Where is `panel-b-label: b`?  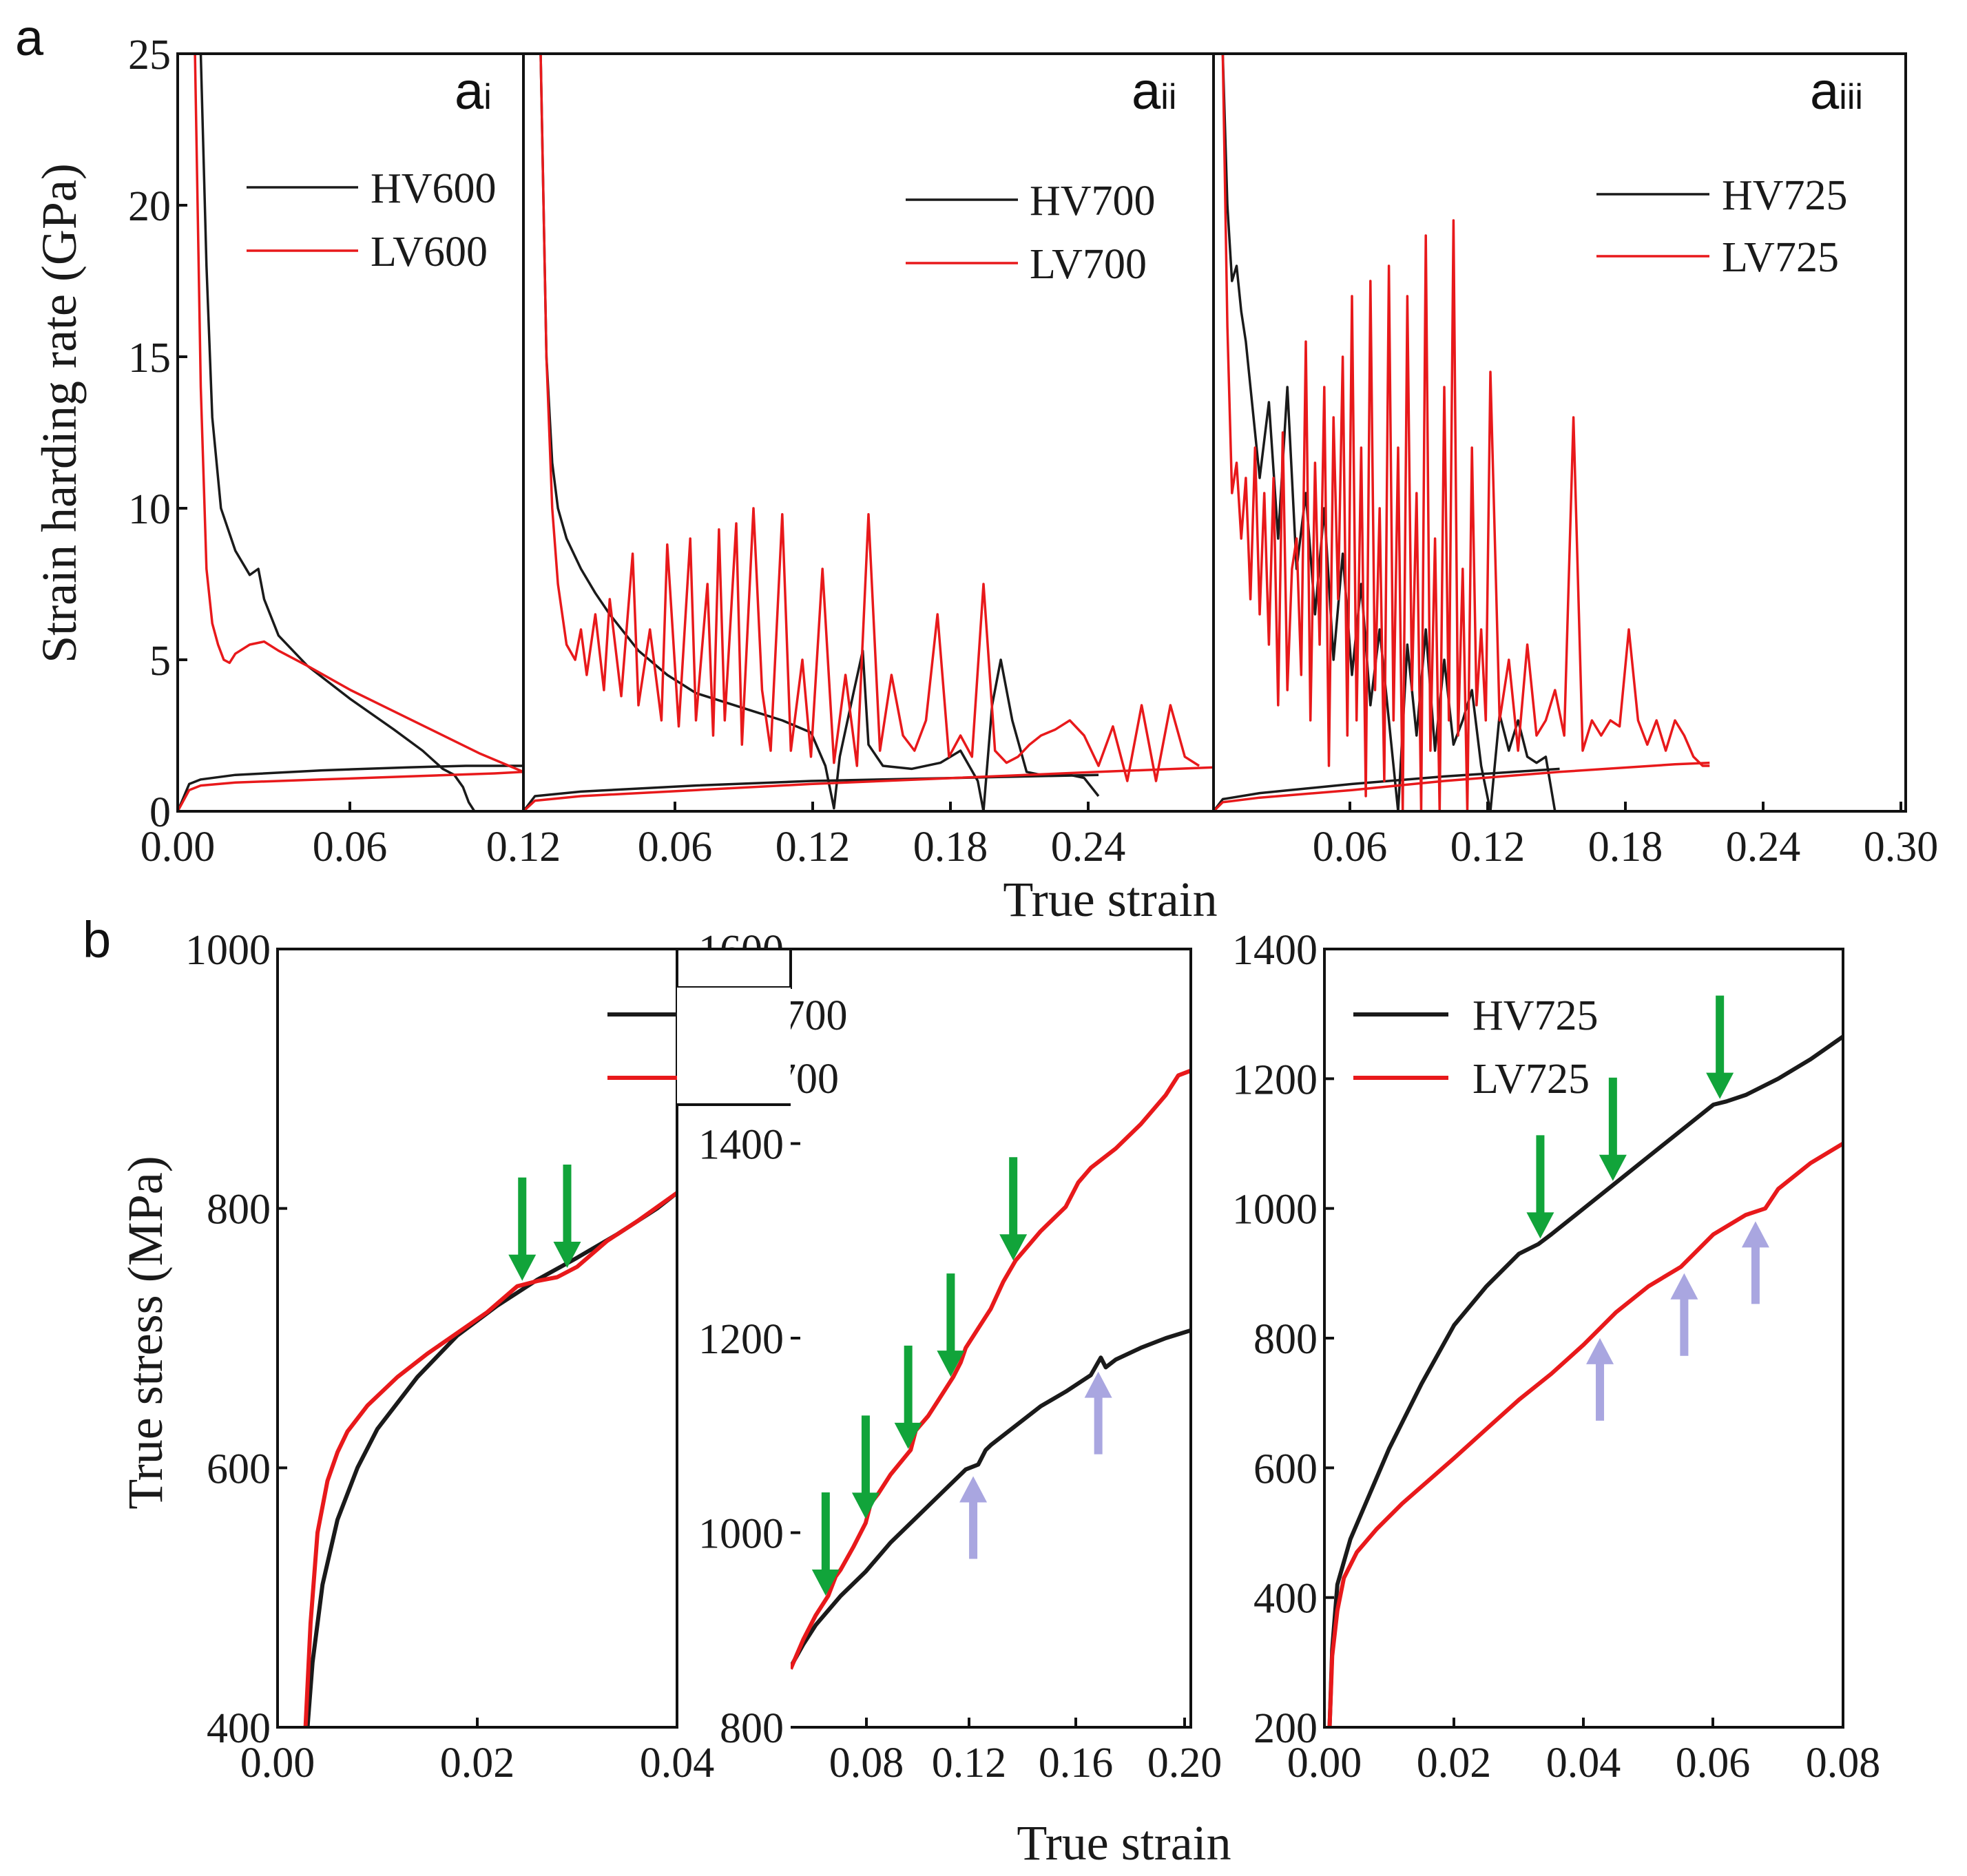 panel-b-label: b is located at coordinates (97, 940).